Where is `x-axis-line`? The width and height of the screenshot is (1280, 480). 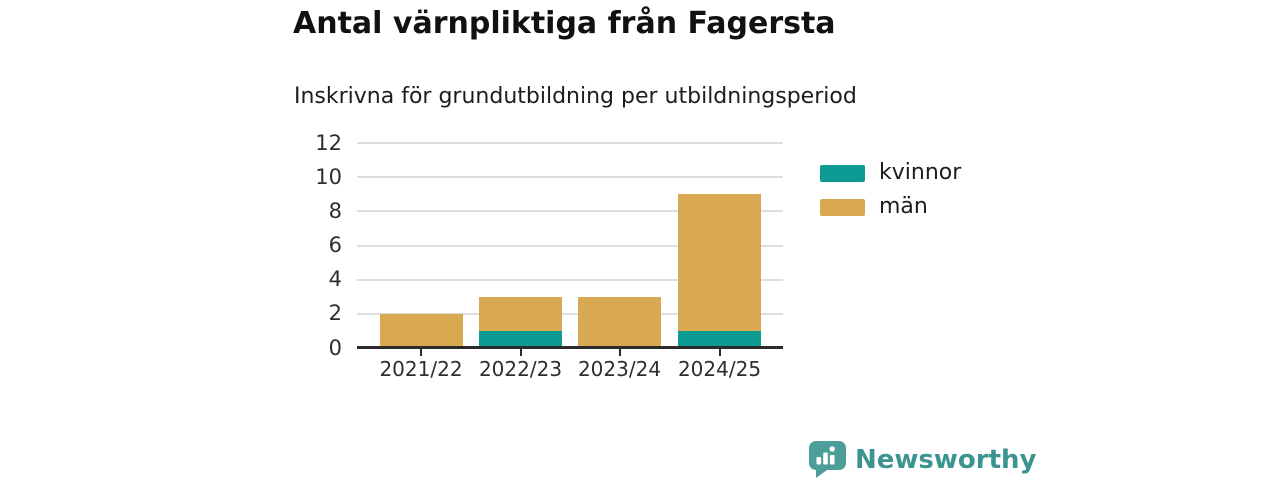 x-axis-line is located at coordinates (570, 347).